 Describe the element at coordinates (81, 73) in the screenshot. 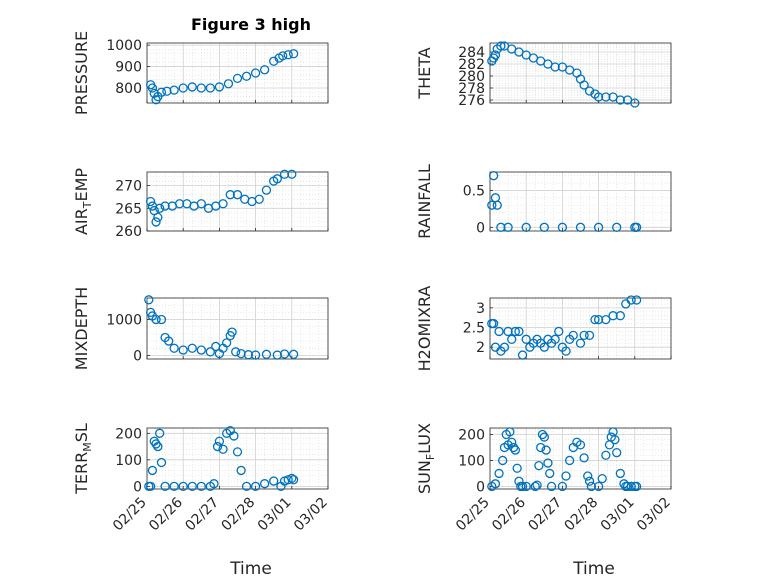

I see `y-axis-label: PRESSURE` at that location.